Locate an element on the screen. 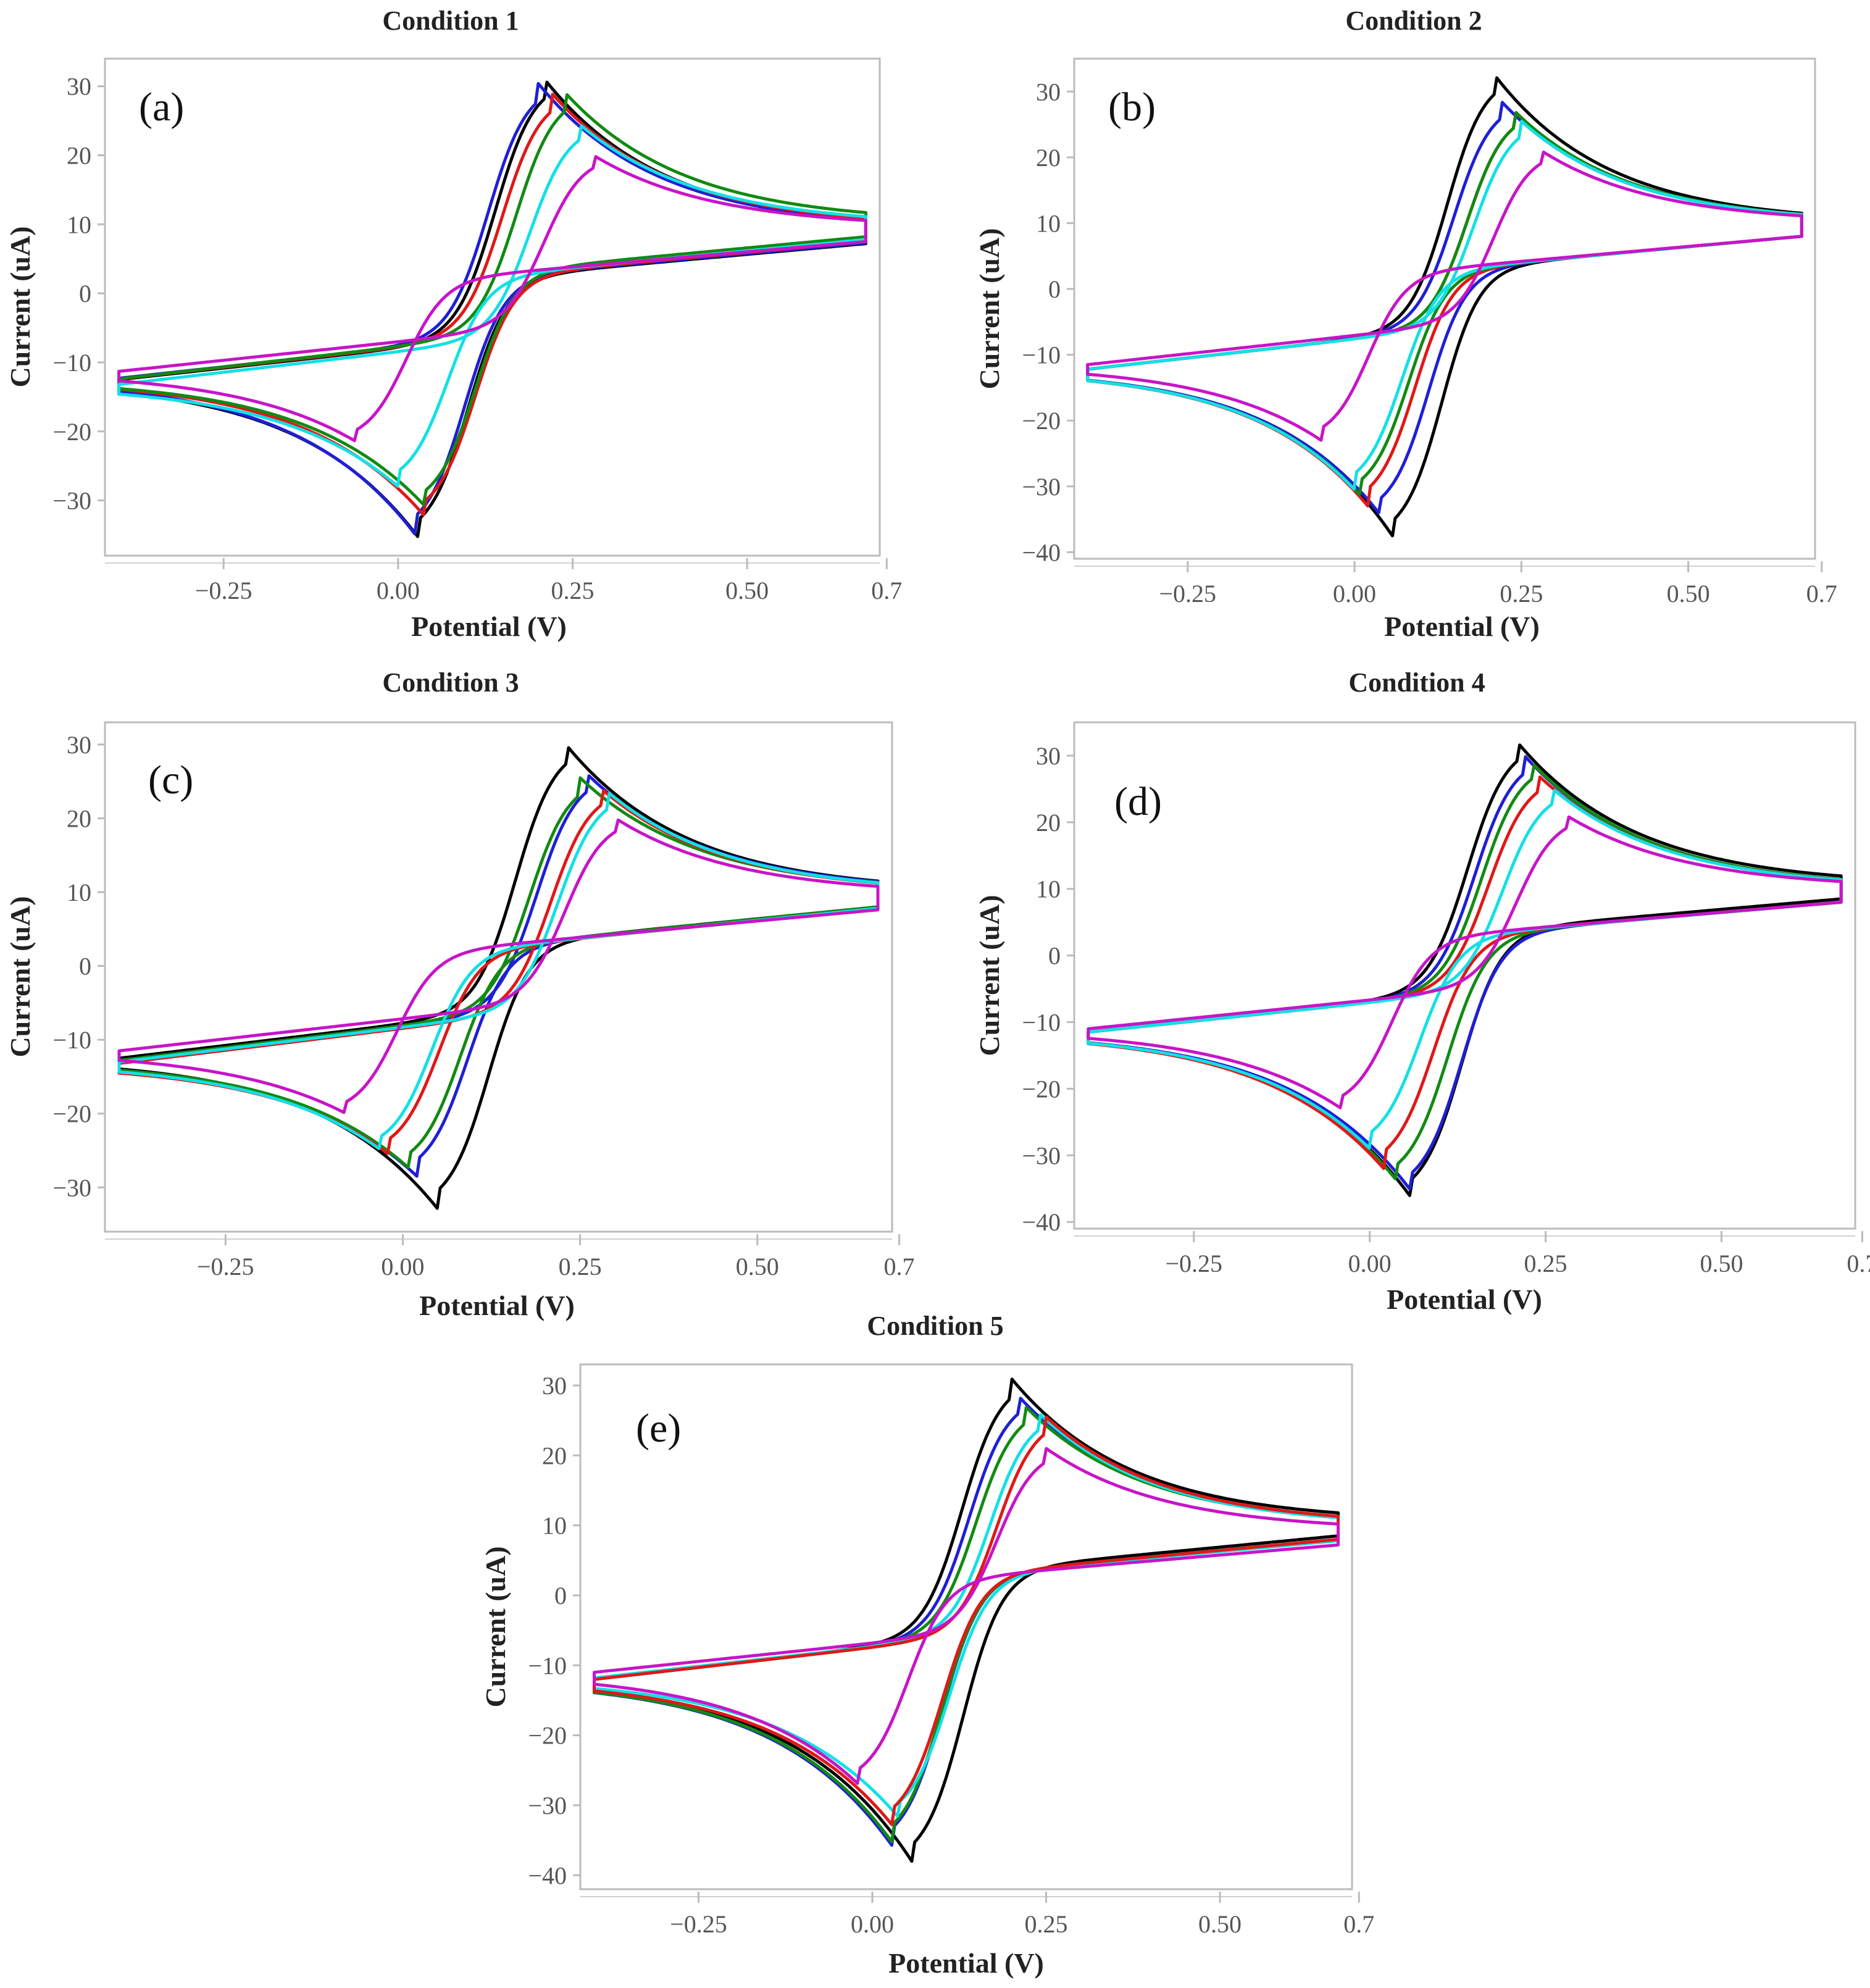 This screenshot has height=1988, width=1870. panel-letter: (a) is located at coordinates (162, 107).